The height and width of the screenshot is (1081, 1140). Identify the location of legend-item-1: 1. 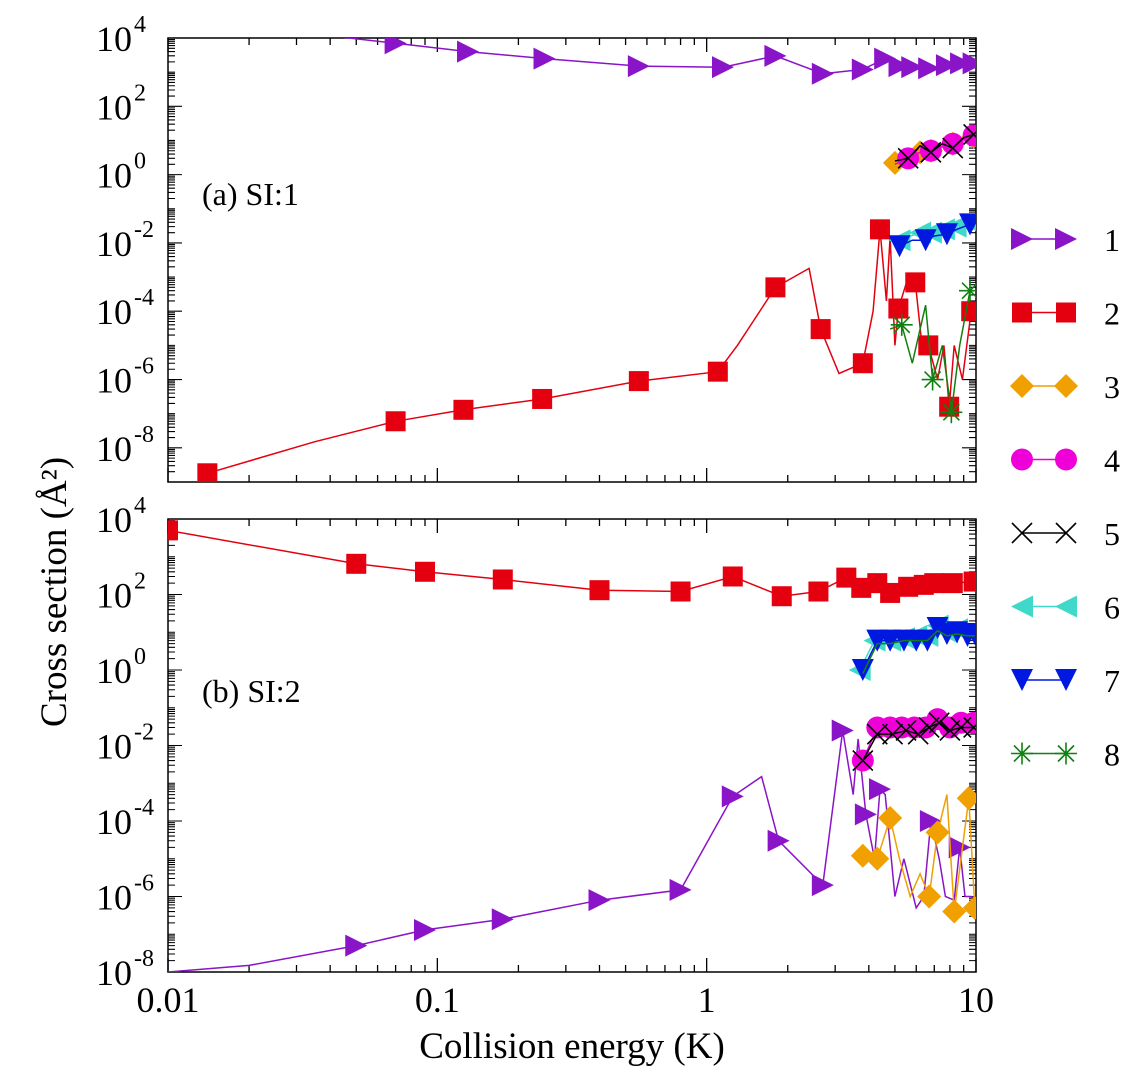
(1065, 240).